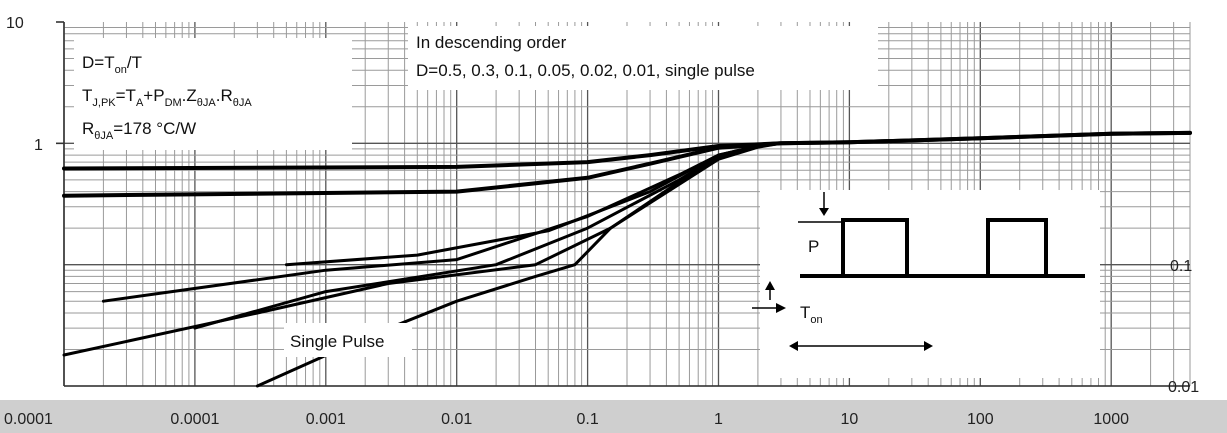  Describe the element at coordinates (824, 212) in the screenshot. I see `inset-p-arrowhead` at that location.